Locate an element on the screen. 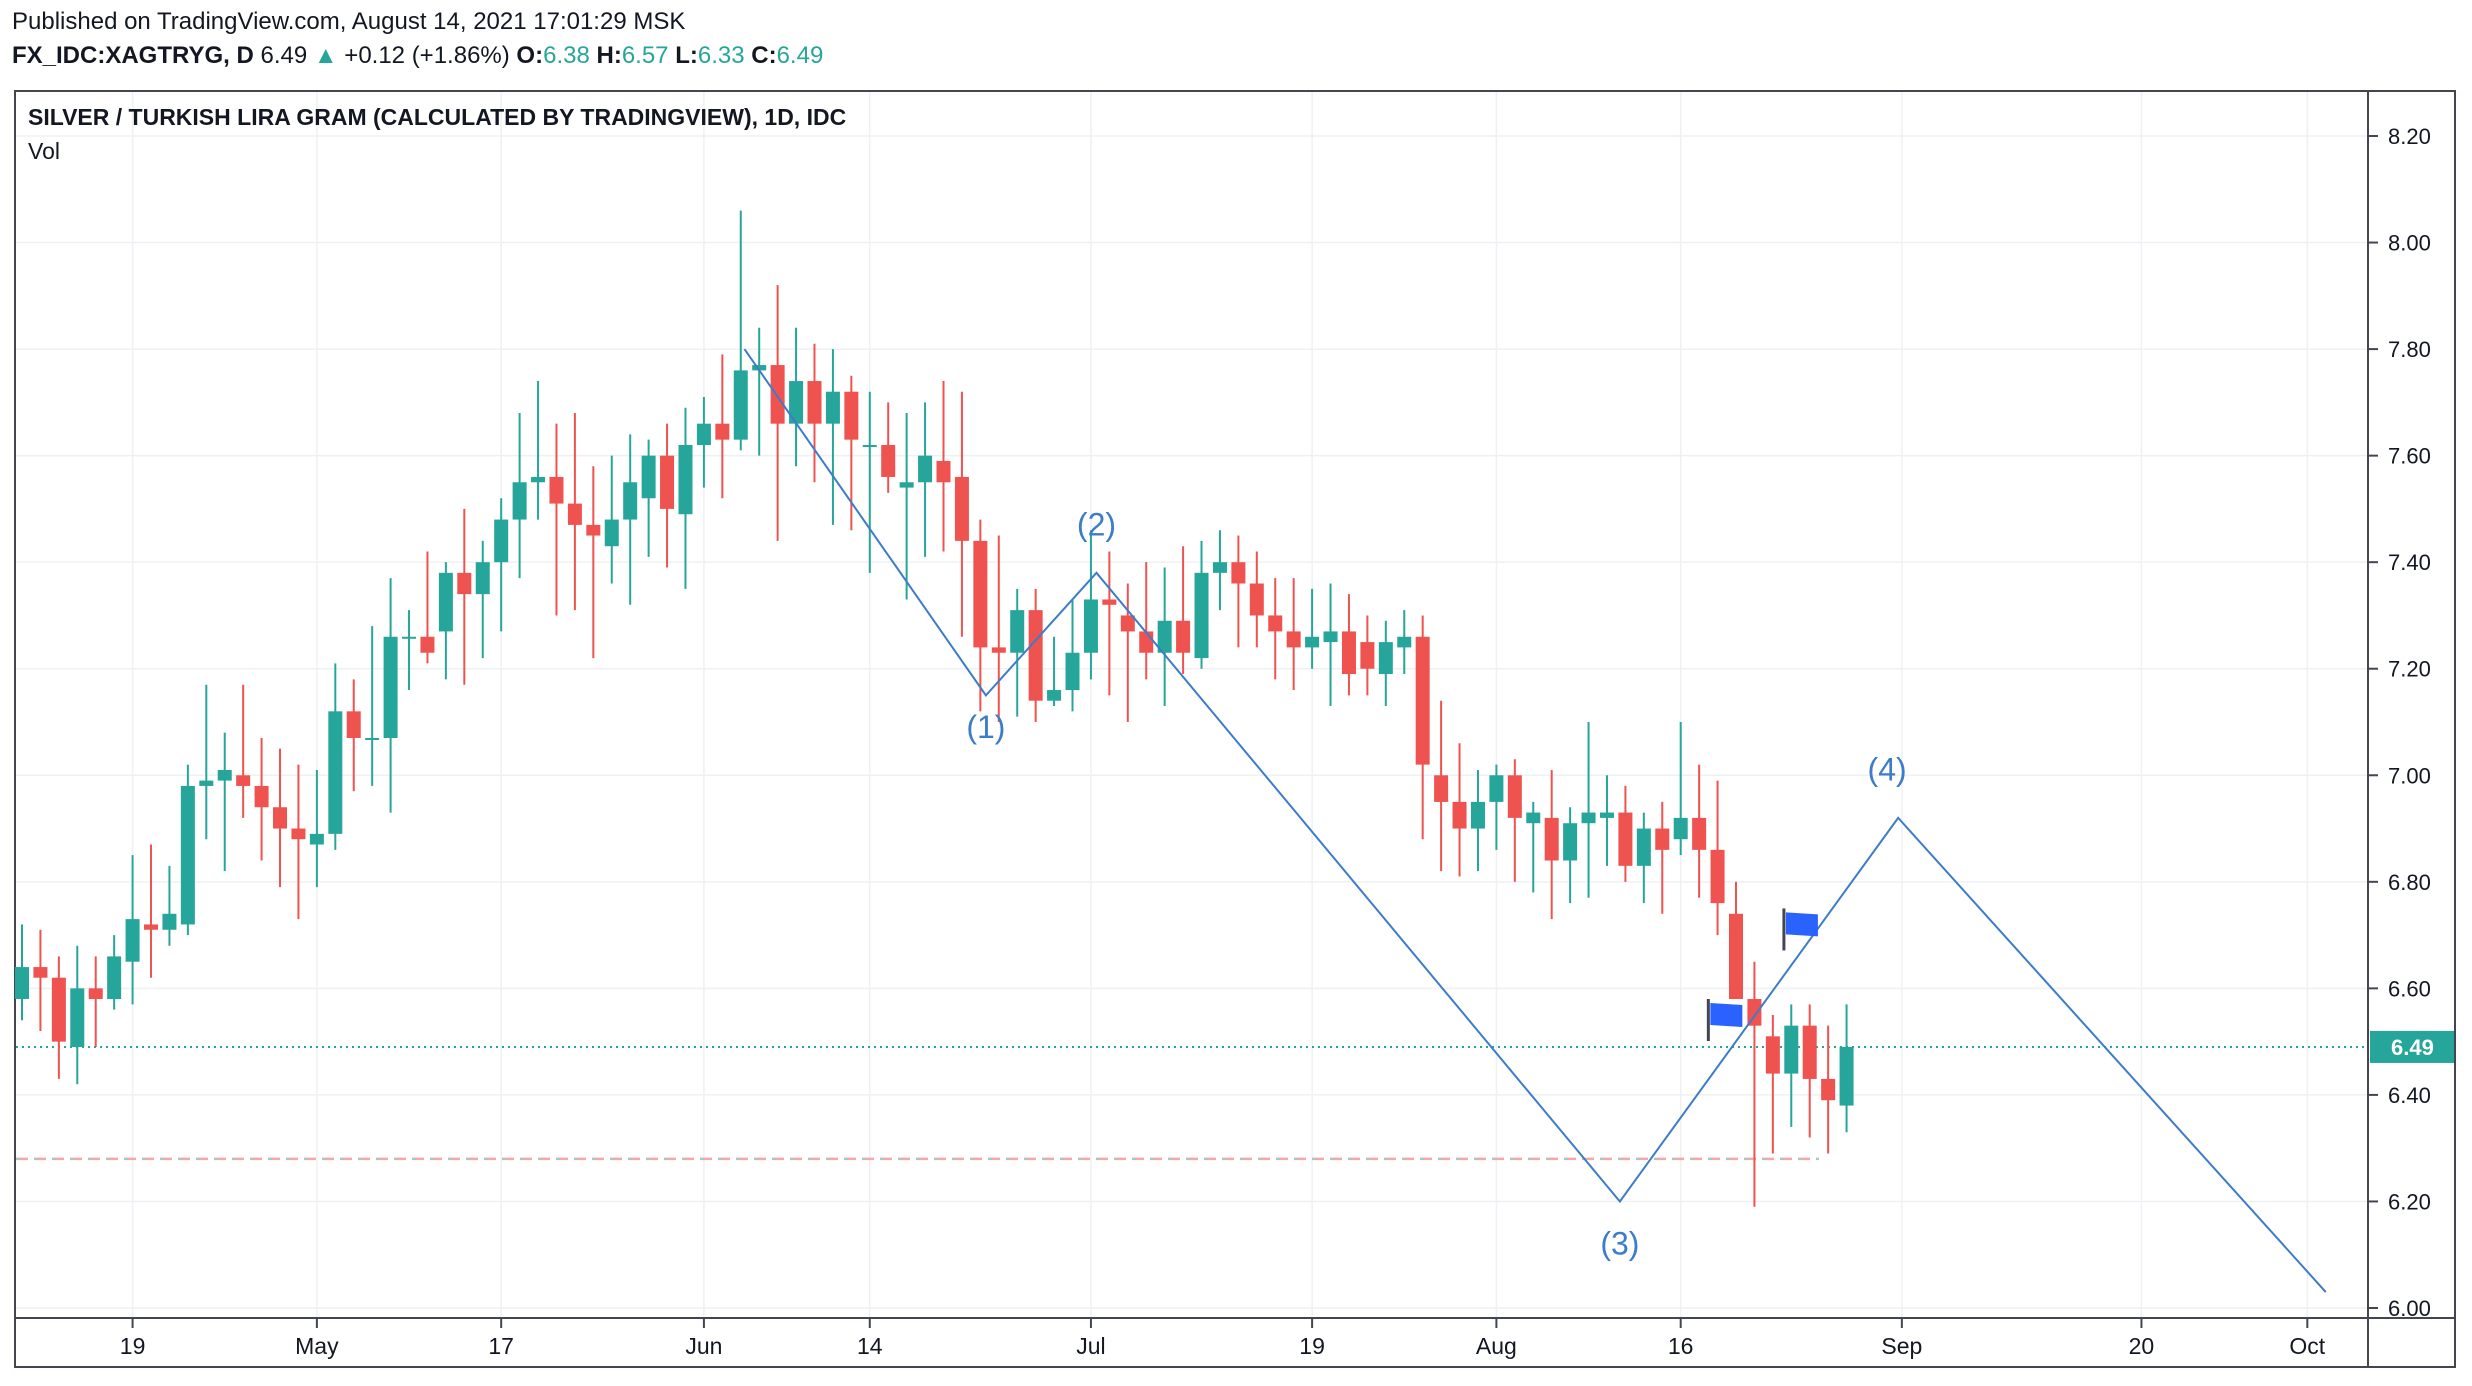  price-tick-label: 7.80 is located at coordinates (2409, 349).